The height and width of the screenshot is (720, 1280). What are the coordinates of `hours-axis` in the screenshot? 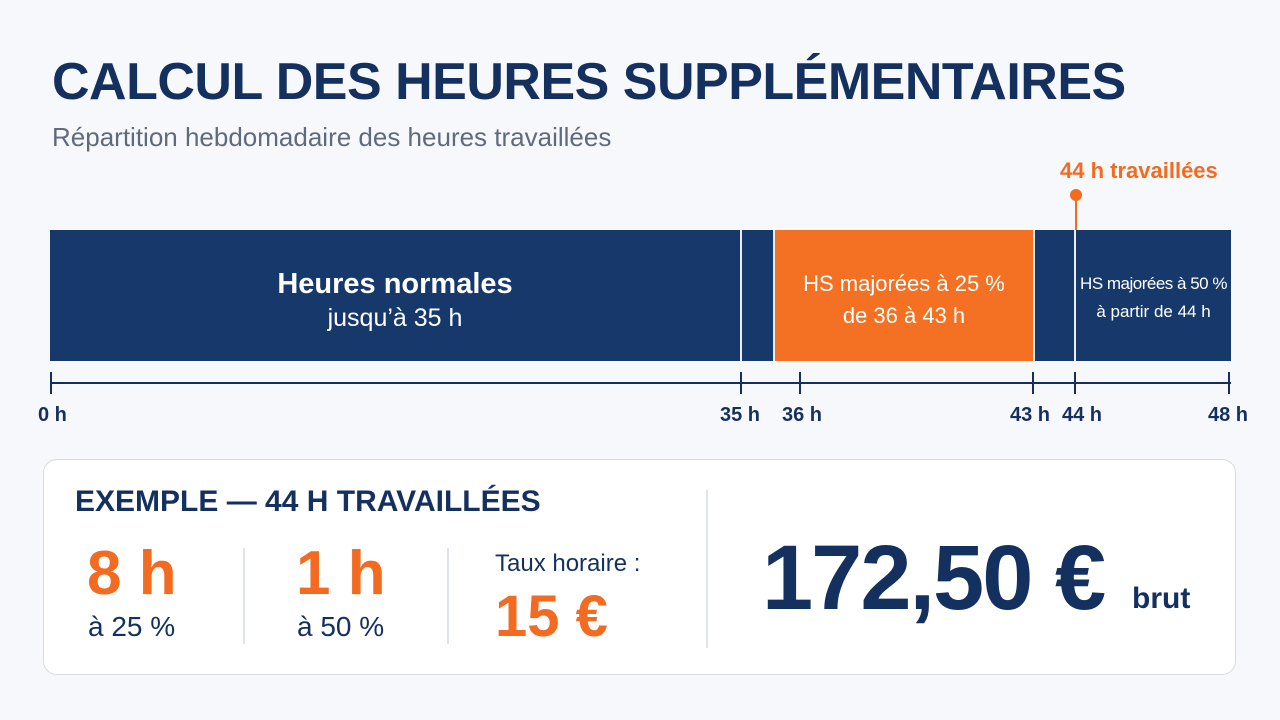 It's located at (640, 383).